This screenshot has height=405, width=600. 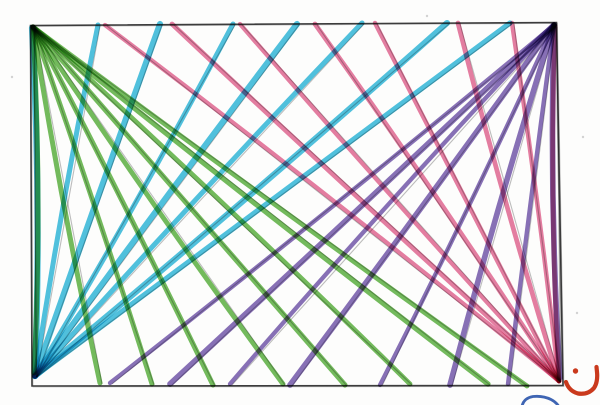 I want to click on red-letter-noon-bowl, so click(x=581, y=380).